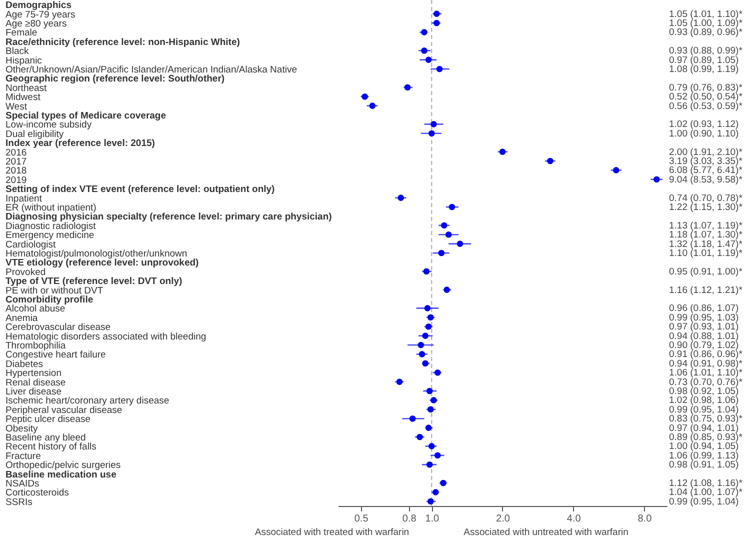 This screenshot has width=748, height=537. I want to click on data-label: 0.89 (0.85, 0.93)*, so click(706, 437).